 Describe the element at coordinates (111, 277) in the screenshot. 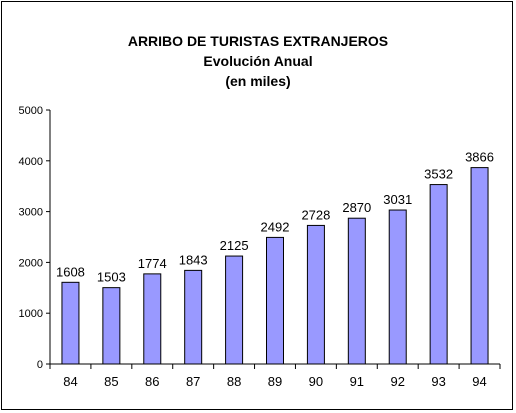

I see `data-label-85: 1503` at that location.